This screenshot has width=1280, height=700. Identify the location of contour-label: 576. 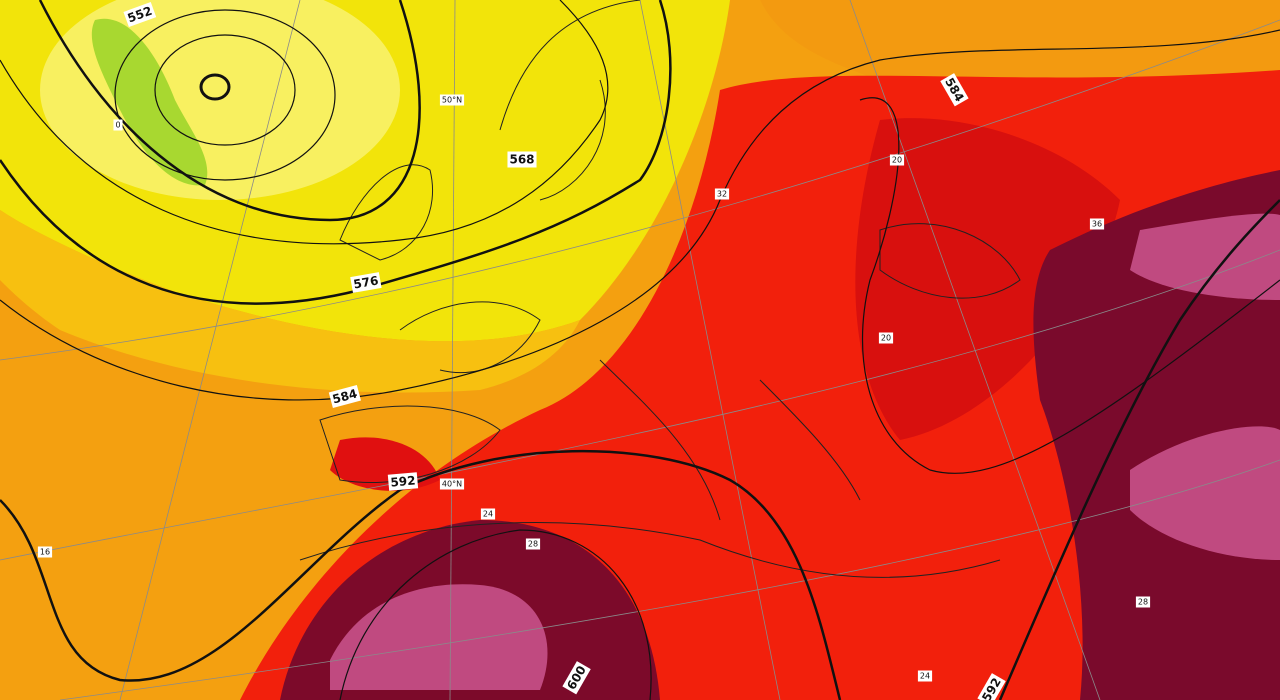
(366, 282).